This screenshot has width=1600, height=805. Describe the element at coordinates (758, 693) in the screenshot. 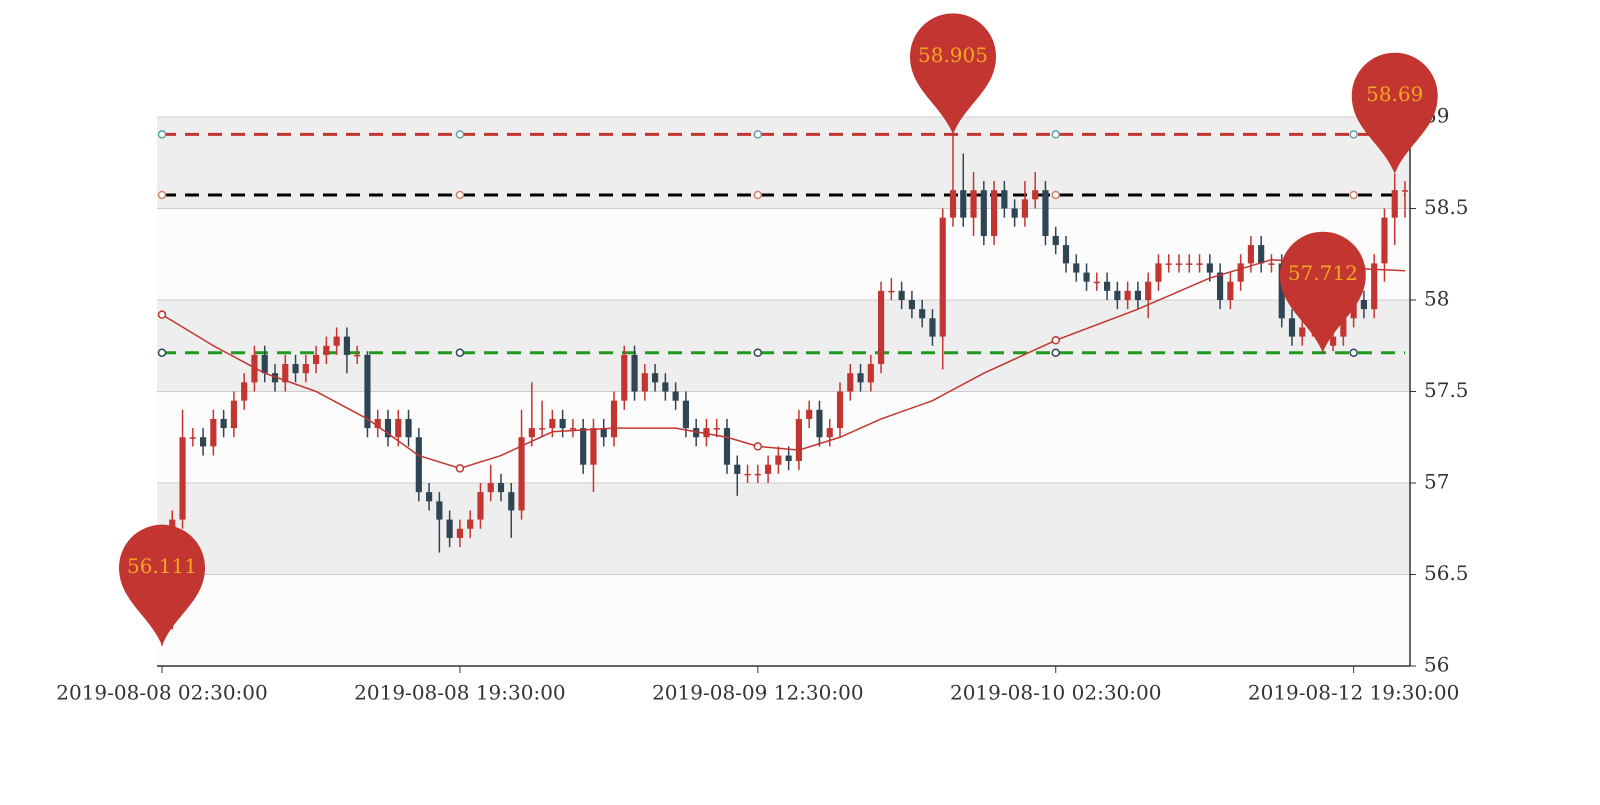

I see `x-tick-label: 2019-08-09 12:30:00` at that location.